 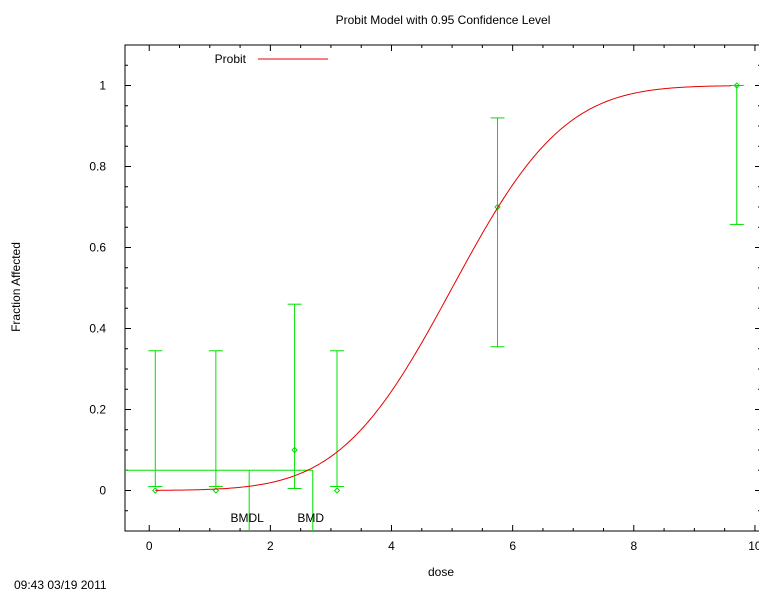 I want to click on y-axis-label: Fraction Affected, so click(x=16, y=287).